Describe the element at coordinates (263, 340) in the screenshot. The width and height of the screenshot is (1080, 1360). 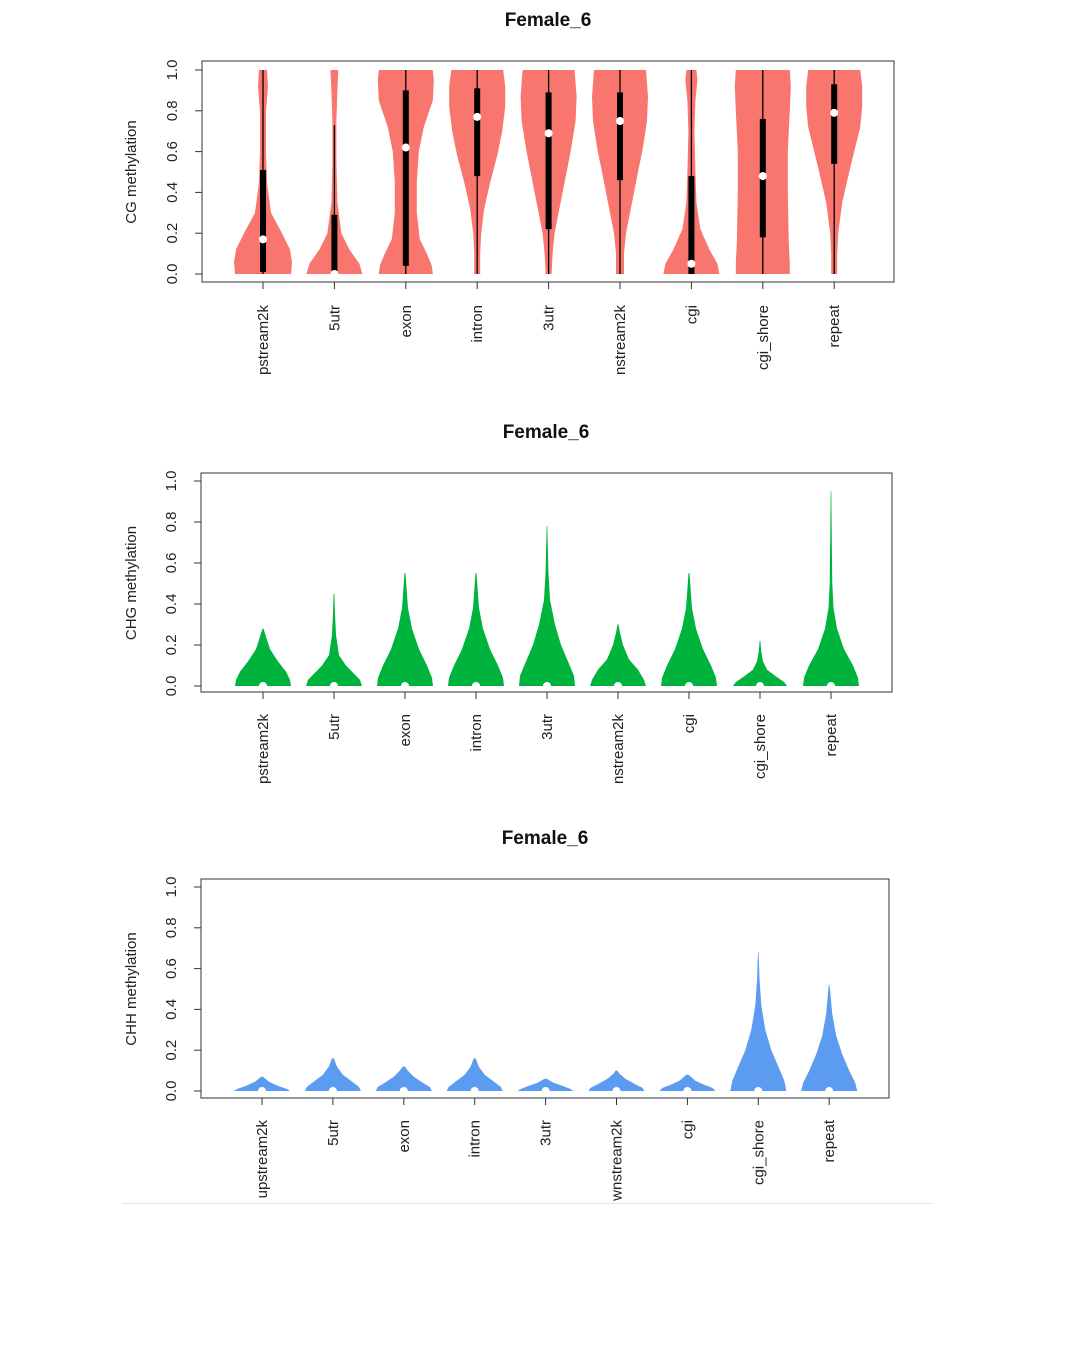
I see `cg-x-tick-label-upstream2k: pstream2k` at that location.